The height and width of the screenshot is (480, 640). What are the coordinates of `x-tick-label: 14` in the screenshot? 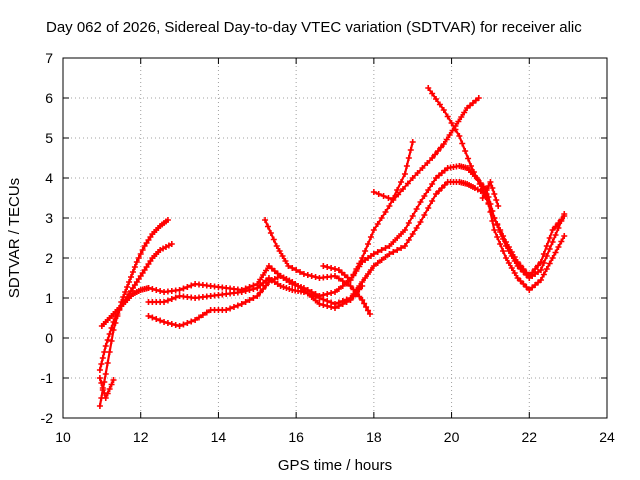 It's located at (219, 437).